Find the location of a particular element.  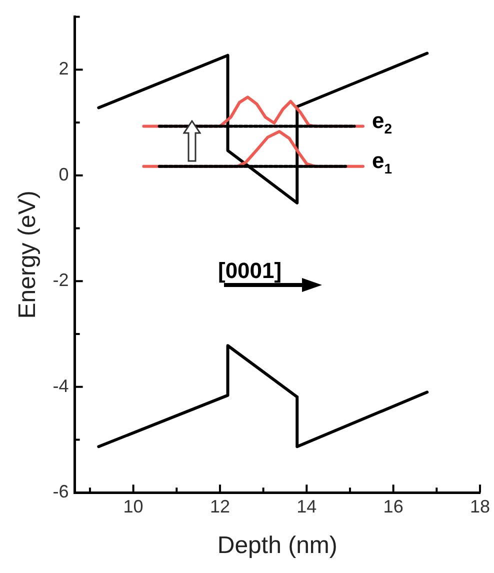

y-tick-label: 0 is located at coordinates (63, 174).